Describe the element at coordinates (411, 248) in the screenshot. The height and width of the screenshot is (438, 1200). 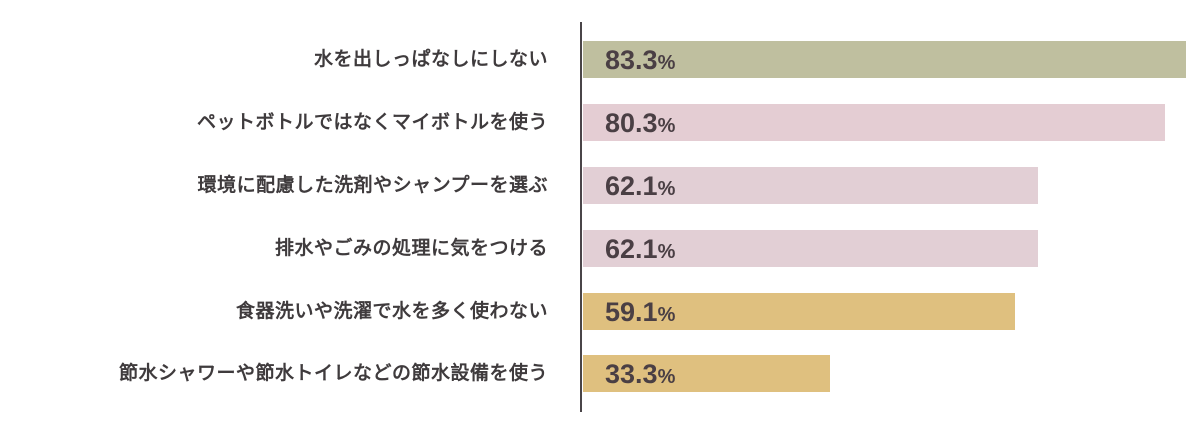
I see `category-label: 排水やごみの処理に気をつける` at that location.